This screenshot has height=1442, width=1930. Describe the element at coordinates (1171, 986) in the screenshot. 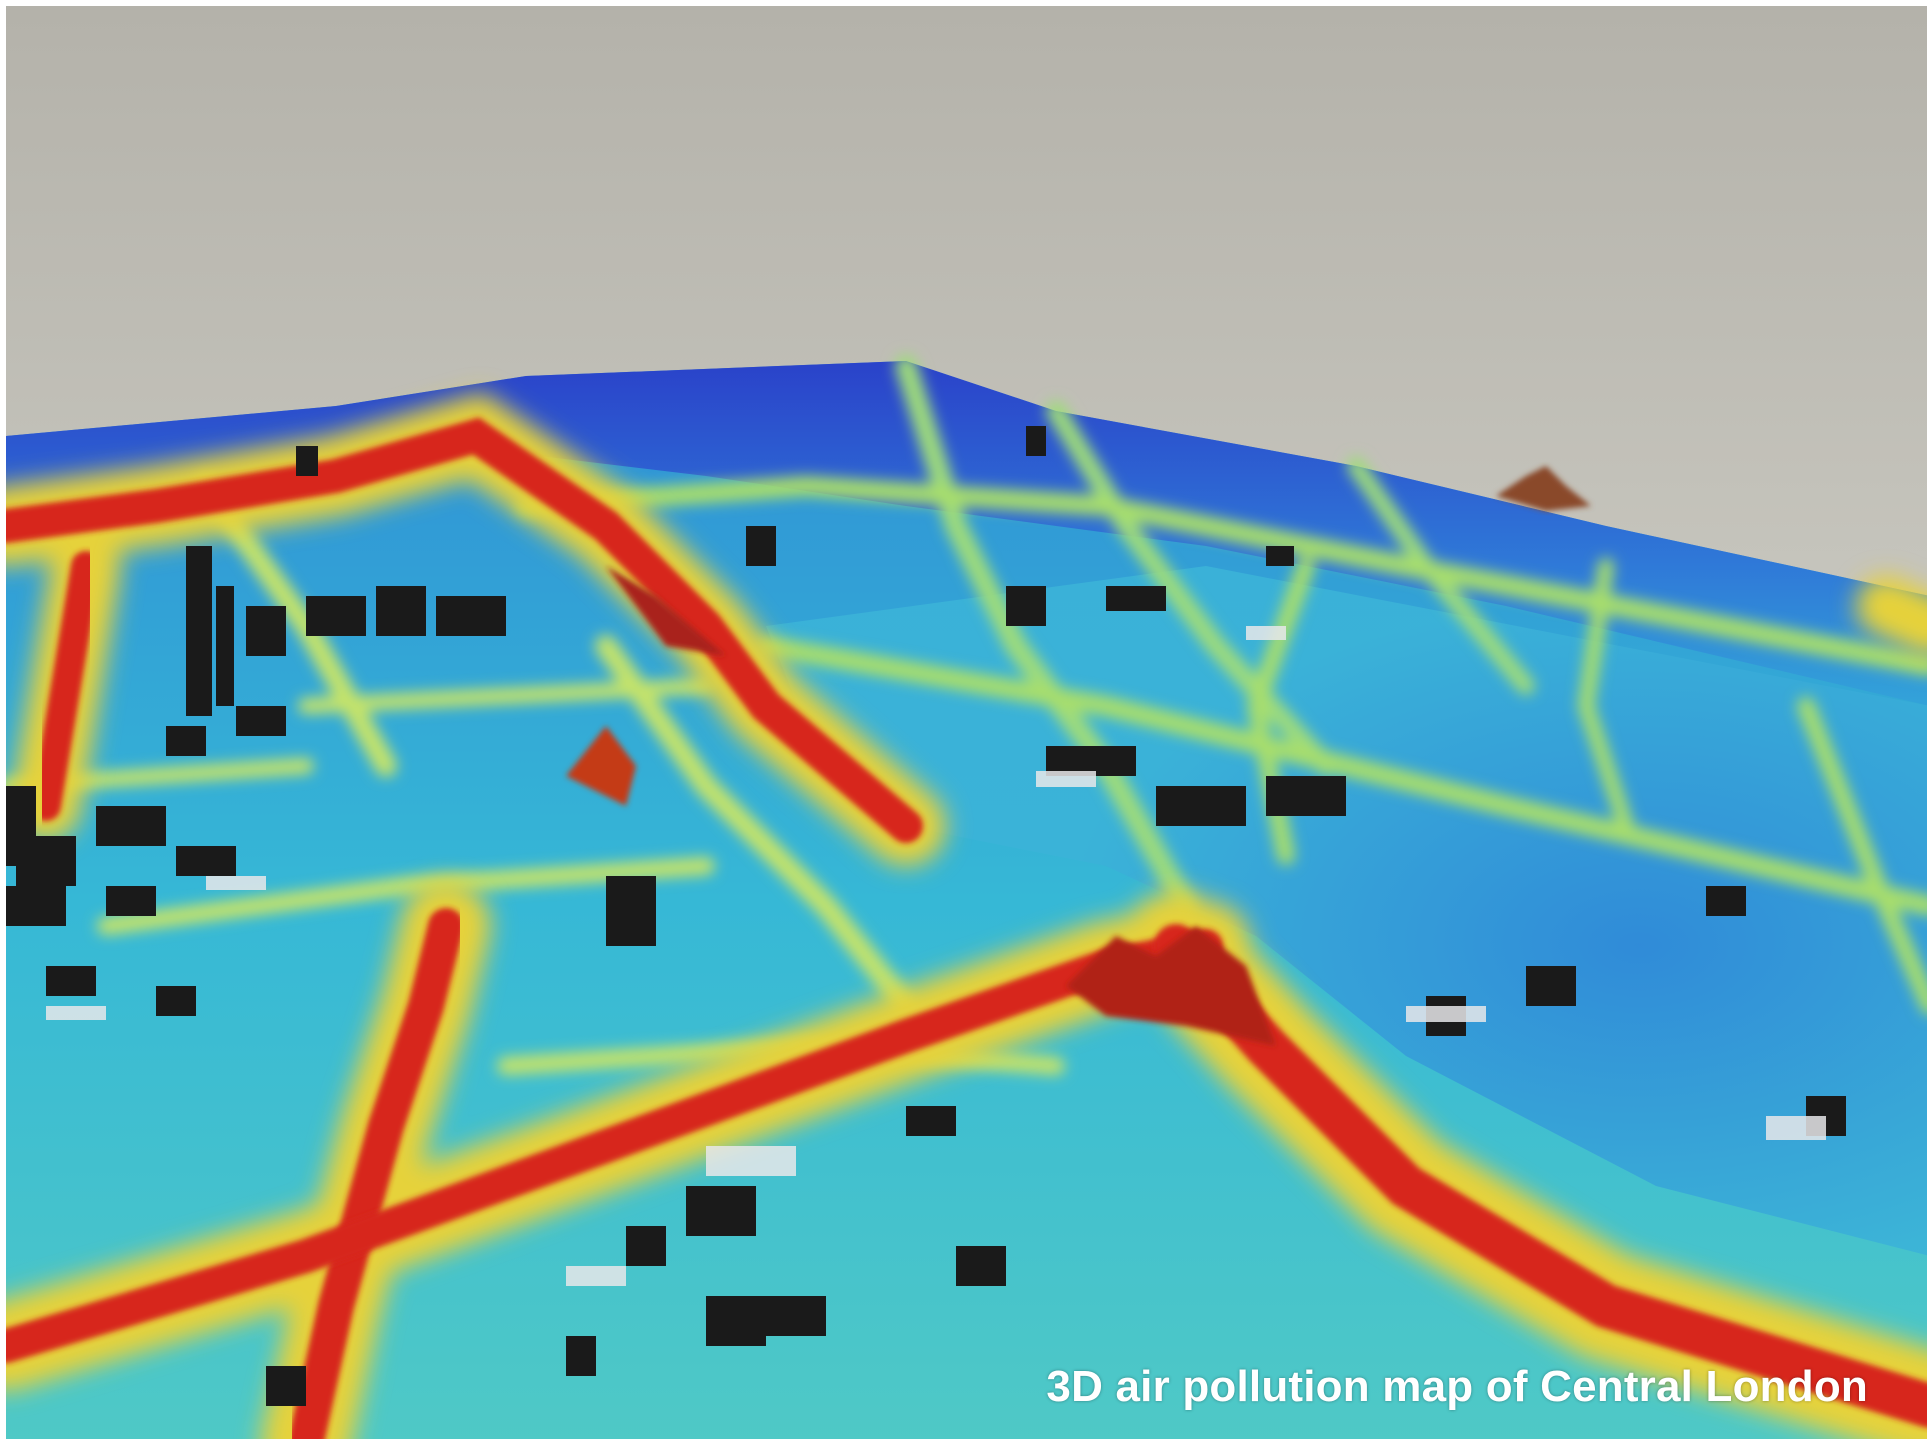

I see `pollution-peak` at that location.